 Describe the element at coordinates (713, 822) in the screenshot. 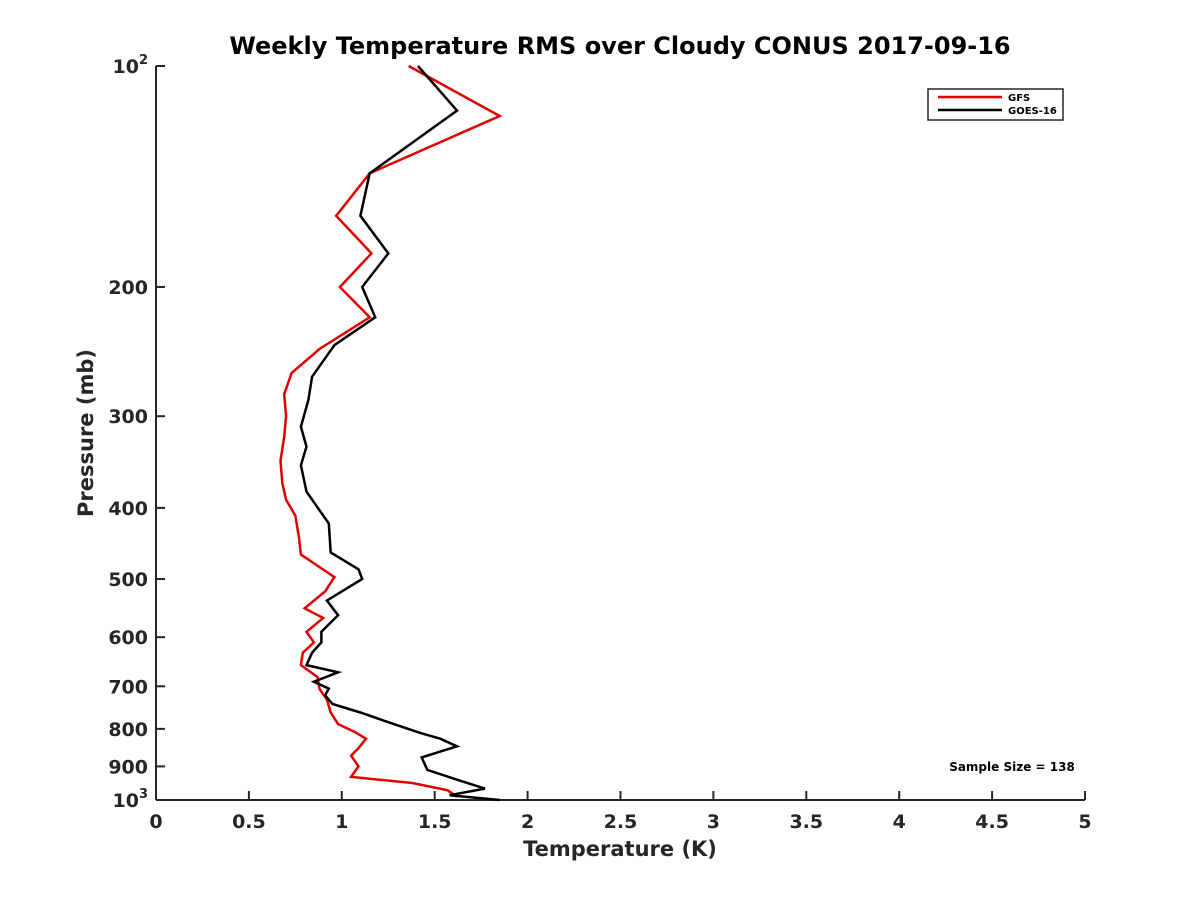

I see `x-tick-label: 3` at that location.